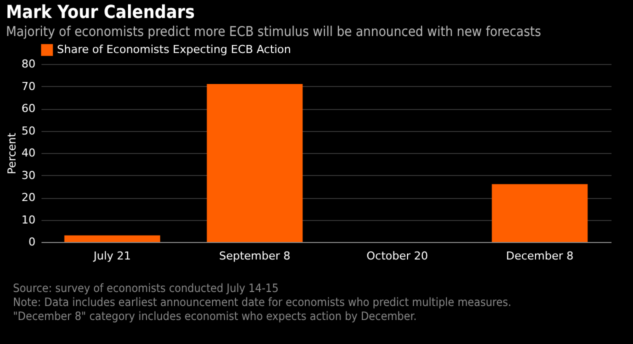  Describe the element at coordinates (12, 153) in the screenshot. I see `y-axis-title: Percent` at that location.